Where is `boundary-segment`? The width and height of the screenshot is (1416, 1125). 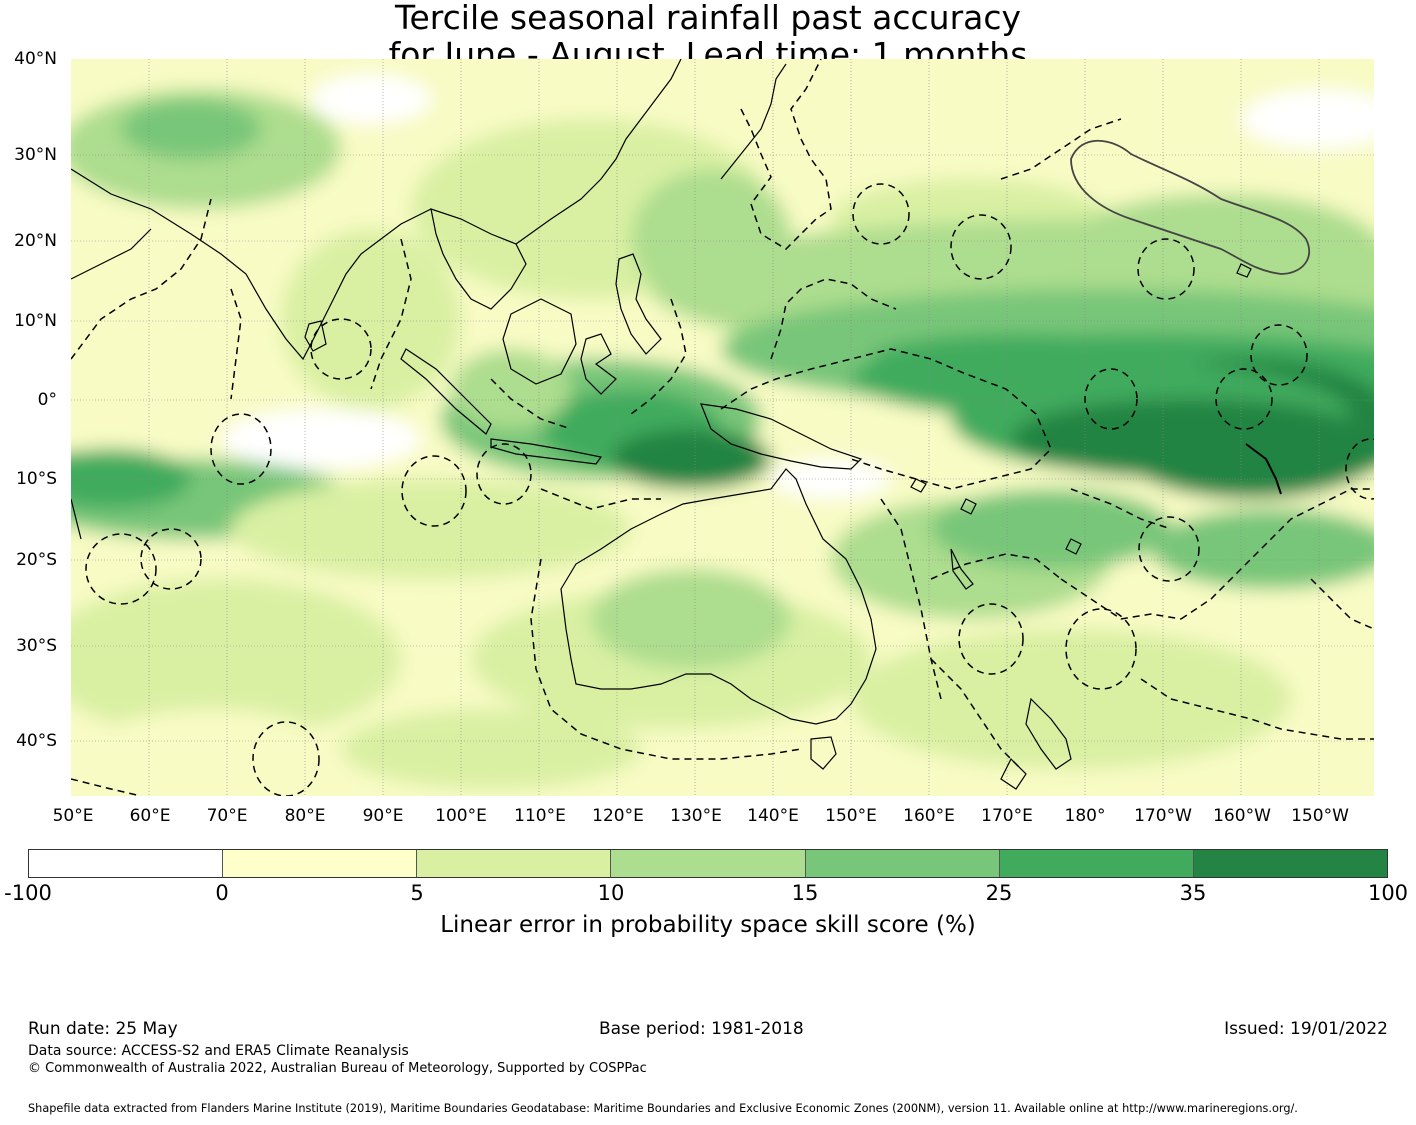 boundary-segment is located at coordinates (1263, 469).